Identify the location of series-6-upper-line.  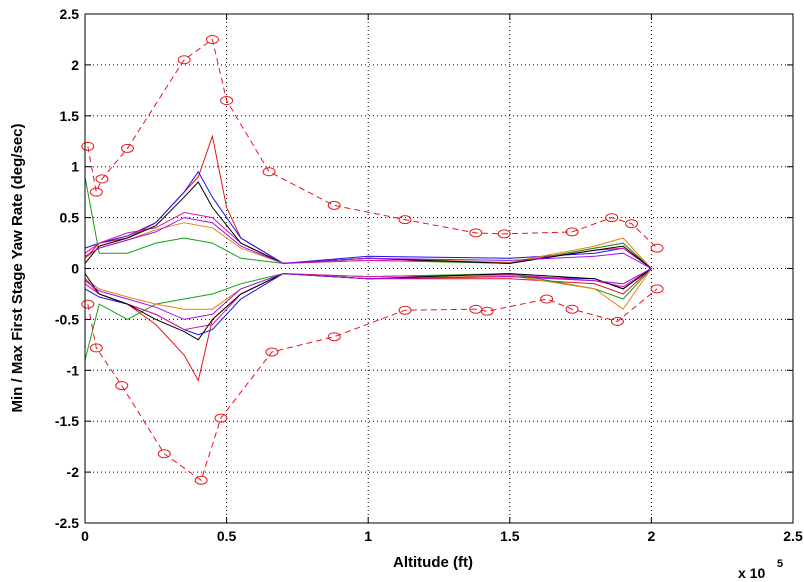
(368, 225).